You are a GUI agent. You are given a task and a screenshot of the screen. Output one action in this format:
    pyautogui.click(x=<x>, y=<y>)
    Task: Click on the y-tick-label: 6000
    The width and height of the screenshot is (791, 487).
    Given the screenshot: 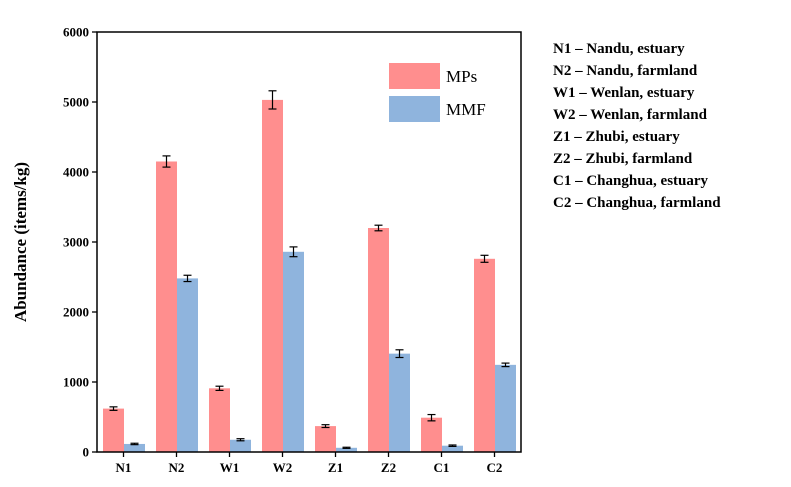 What is the action you would take?
    pyautogui.click(x=76, y=32)
    